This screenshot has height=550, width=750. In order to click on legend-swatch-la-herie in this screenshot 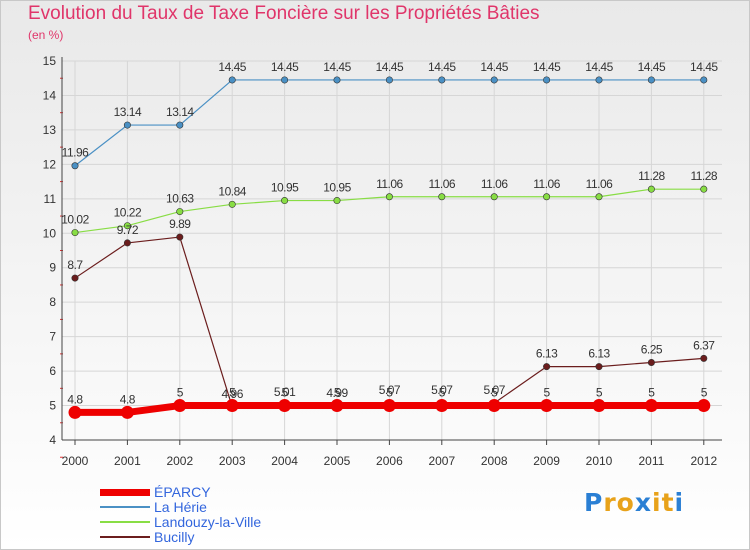, I will do `click(125, 507)`.